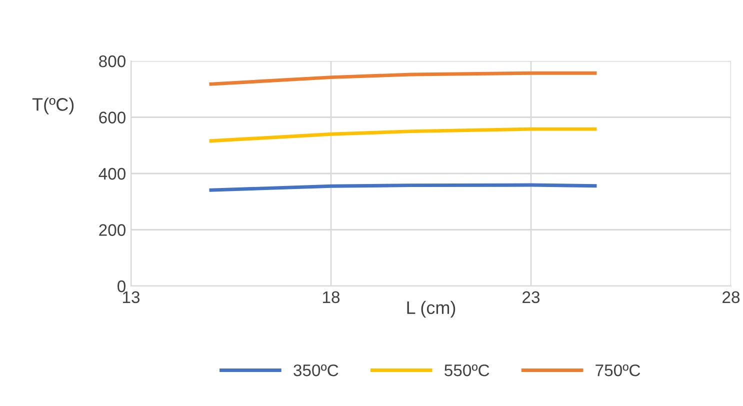 The width and height of the screenshot is (743, 406). Describe the element at coordinates (531, 297) in the screenshot. I see `x-tick-label: 23` at that location.